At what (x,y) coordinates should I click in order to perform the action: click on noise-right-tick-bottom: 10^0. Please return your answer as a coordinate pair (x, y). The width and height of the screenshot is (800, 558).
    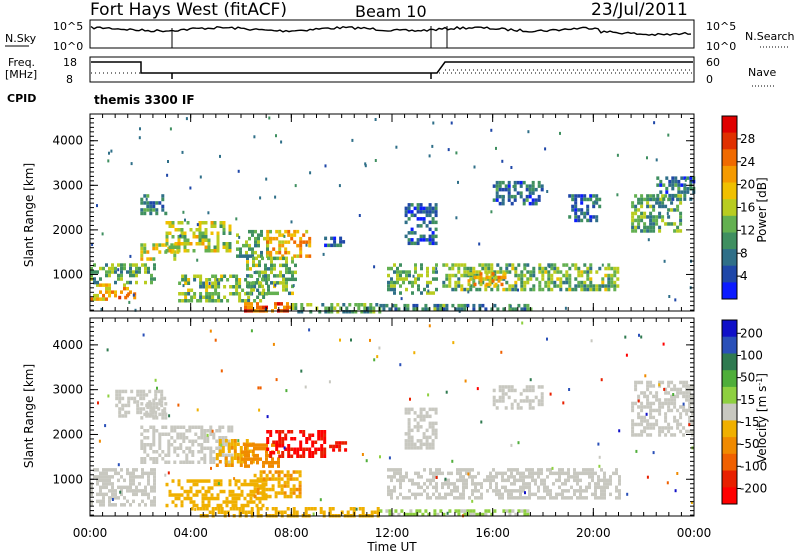
    Looking at the image, I should click on (721, 46).